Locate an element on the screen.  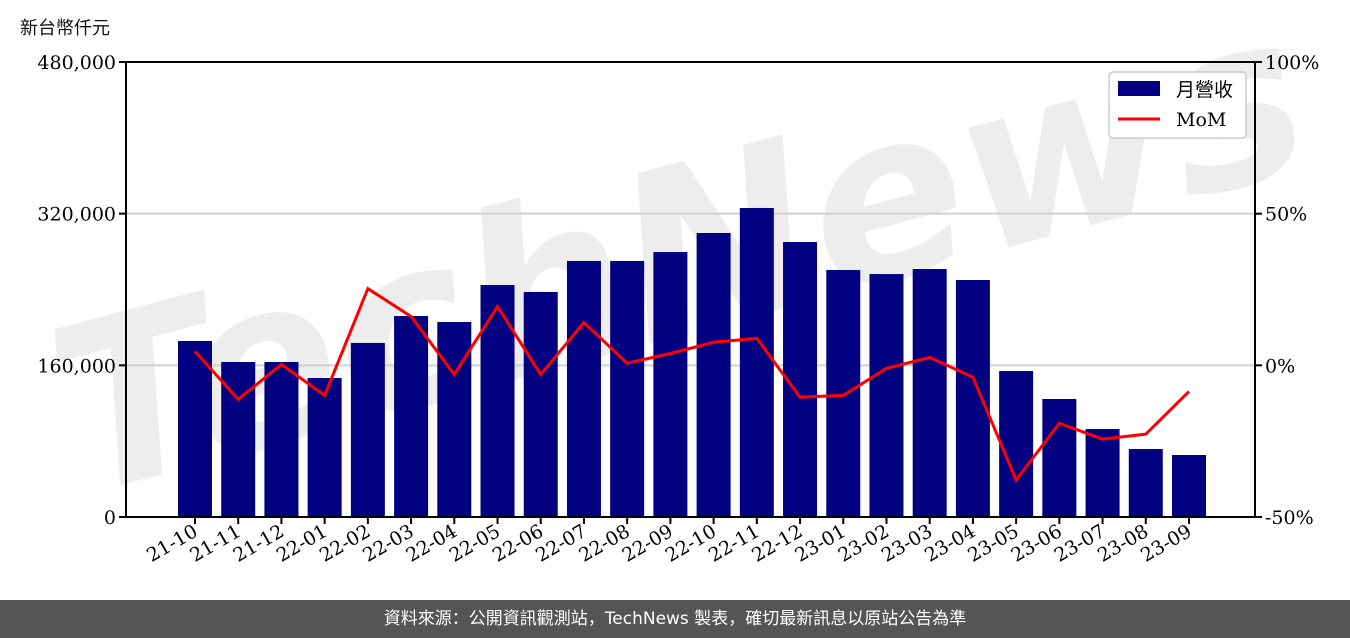
x-tick-label: 23-09 is located at coordinates (1166, 543).